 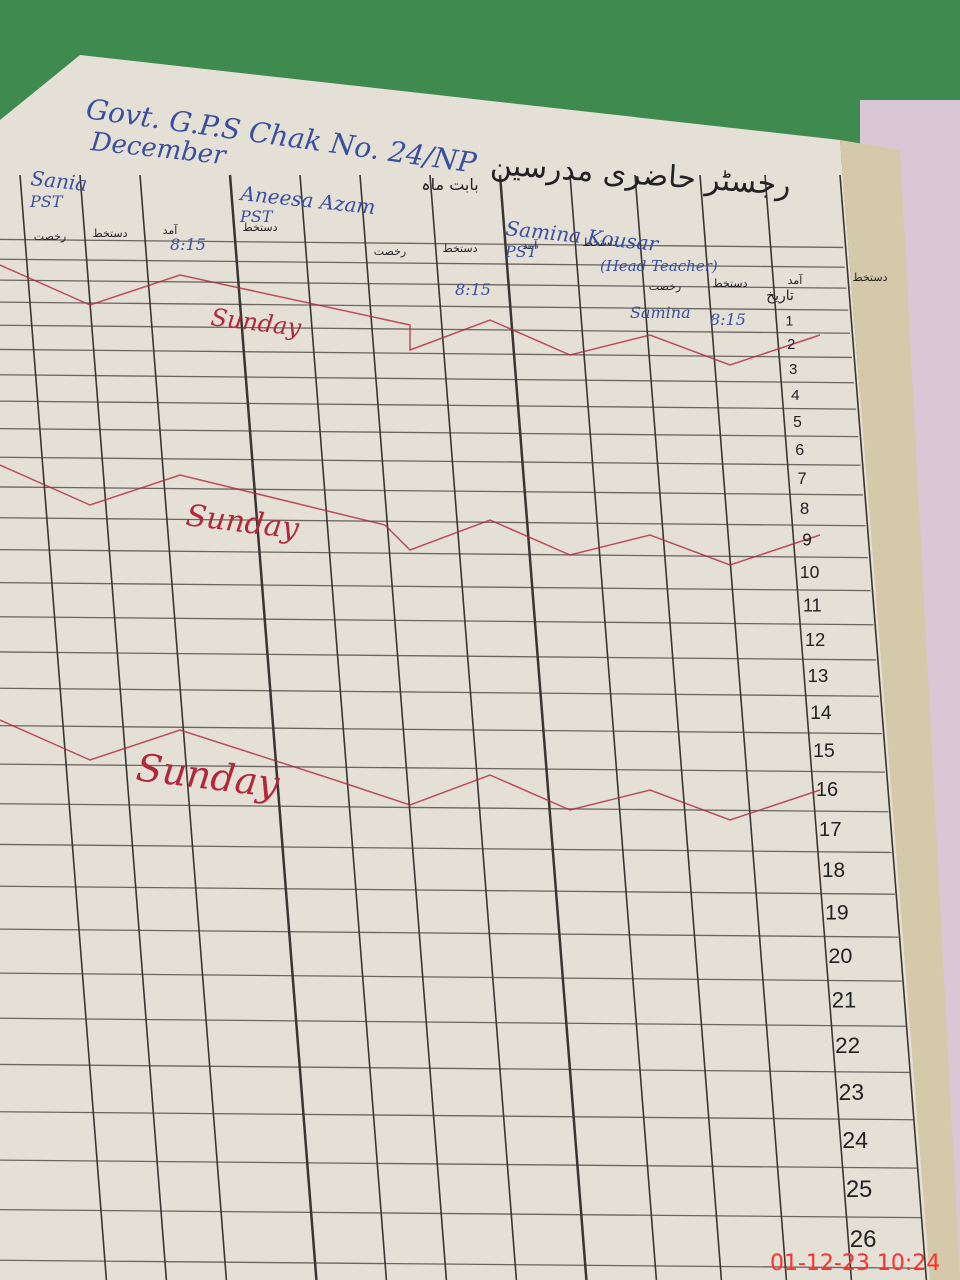 What do you see at coordinates (817, 675) in the screenshot?
I see `date: 13` at bounding box center [817, 675].